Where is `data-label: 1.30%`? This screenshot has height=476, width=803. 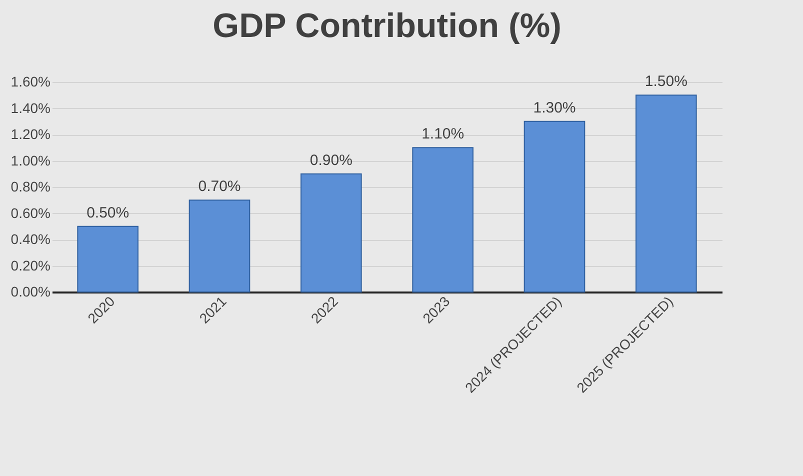 data-label: 1.30% is located at coordinates (554, 107).